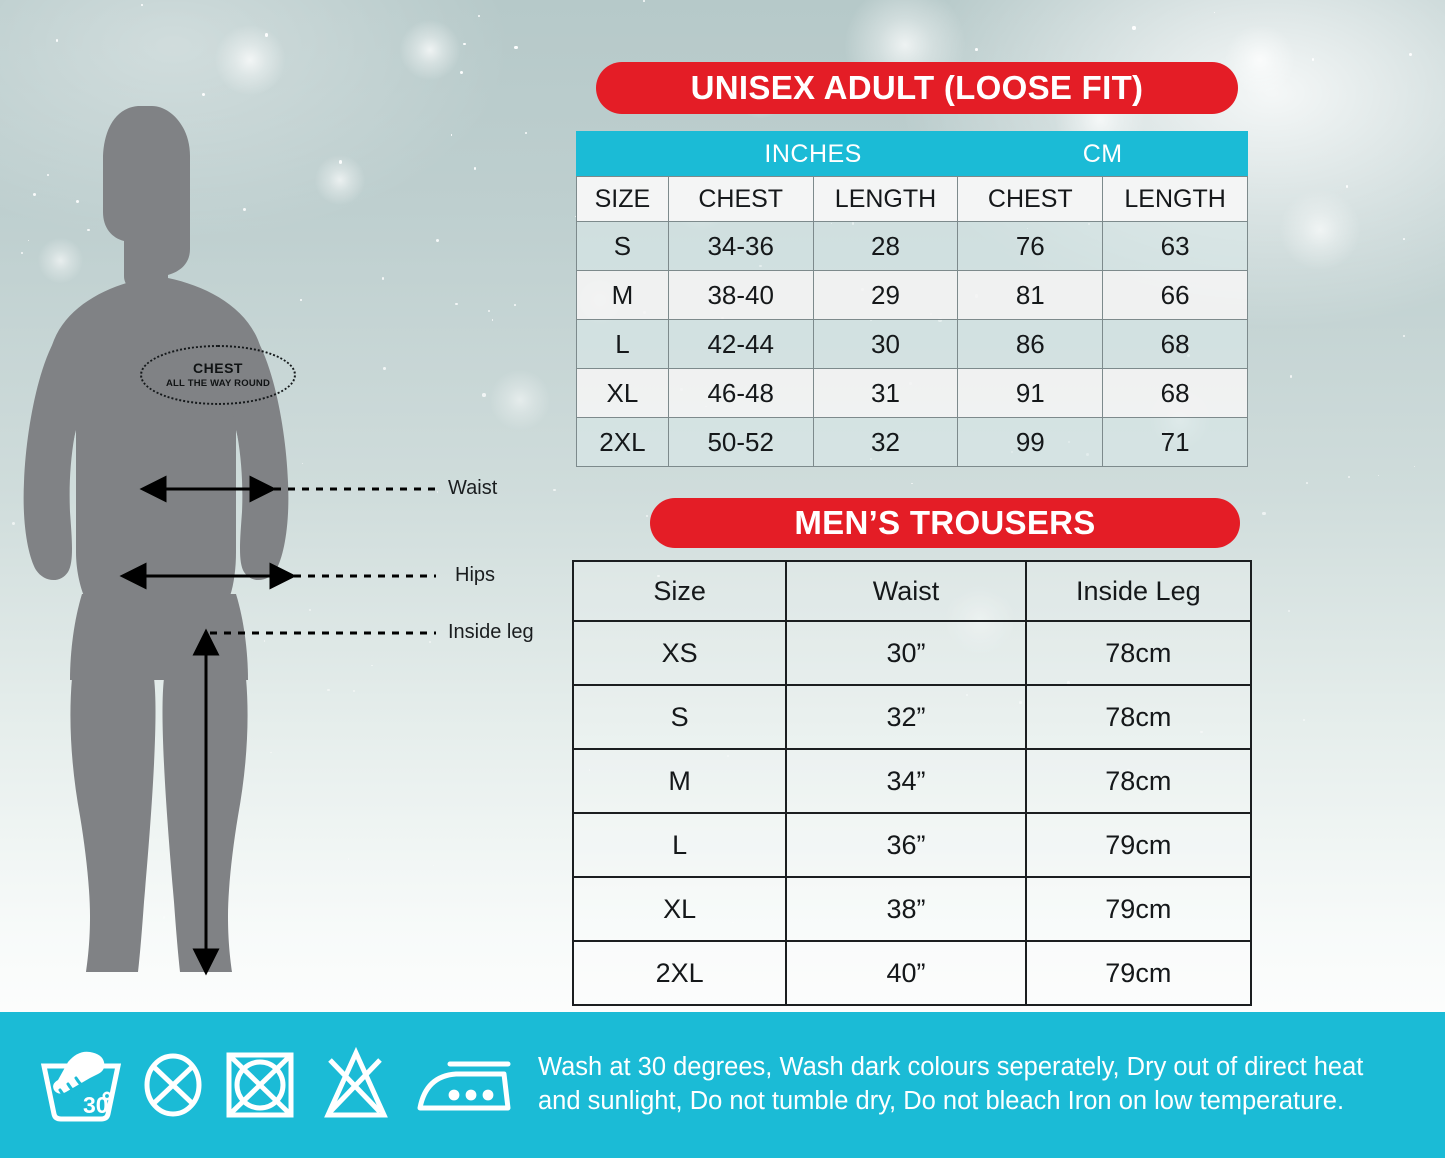 The width and height of the screenshot is (1445, 1158). What do you see at coordinates (740, 295) in the screenshot?
I see `cell-in-chest: 38-40` at bounding box center [740, 295].